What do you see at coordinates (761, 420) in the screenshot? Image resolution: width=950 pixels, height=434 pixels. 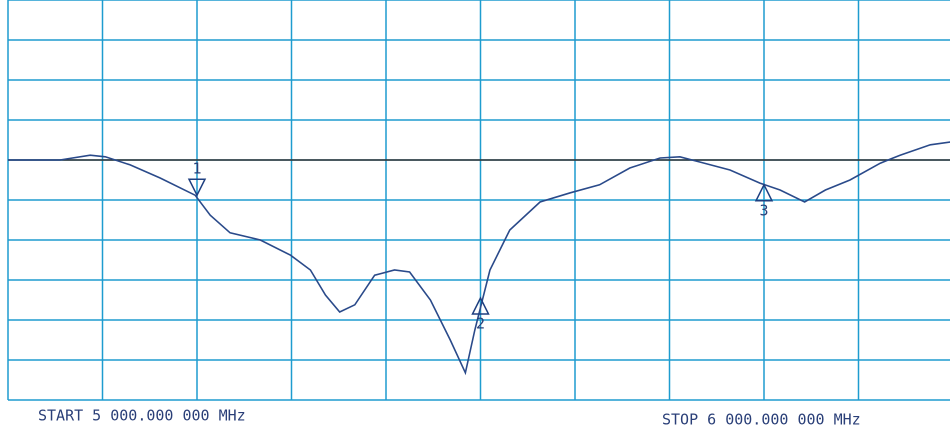 I see `stop-label: STOP 6 000.000 000 MHz` at bounding box center [761, 420].